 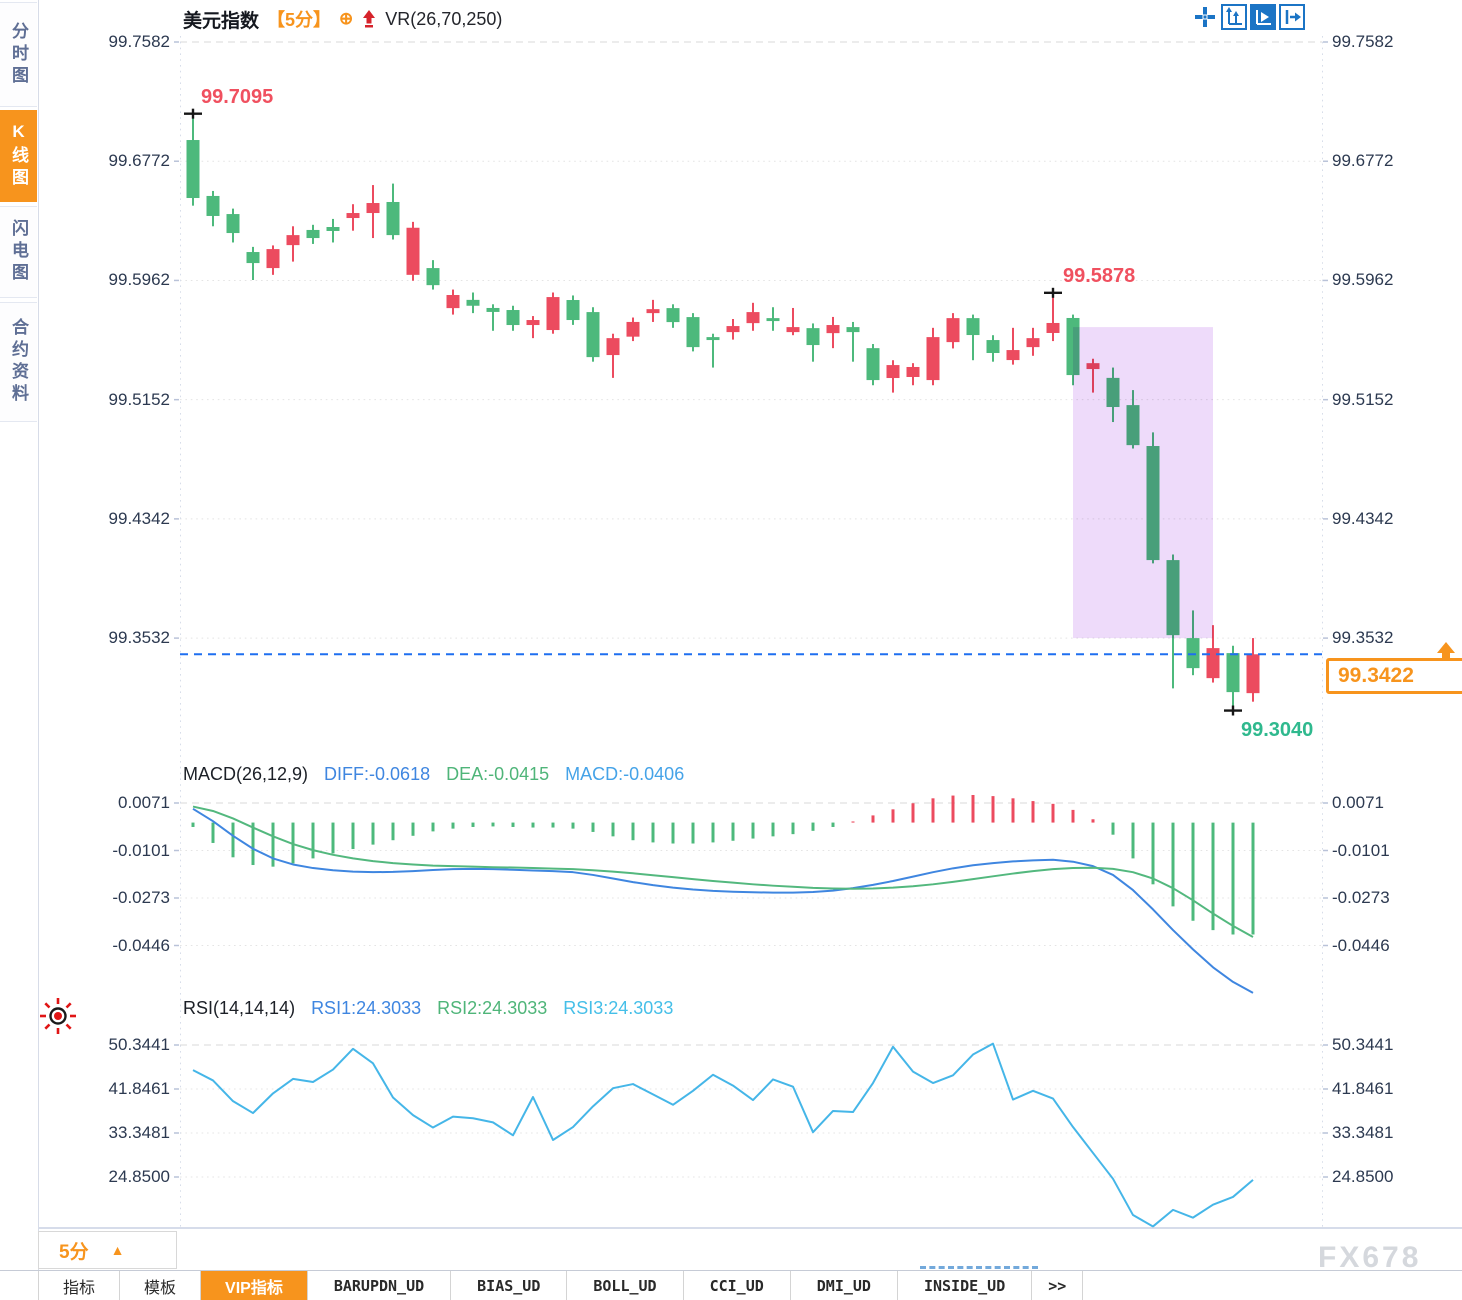 What do you see at coordinates (625, 774) in the screenshot?
I see `macd-value: MACD:-0.0406` at bounding box center [625, 774].